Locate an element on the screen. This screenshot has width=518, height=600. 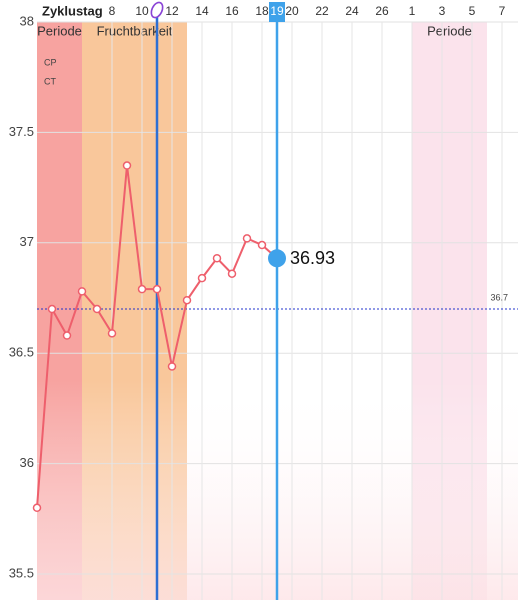
y-tick-label: 36 is located at coordinates (27, 462).